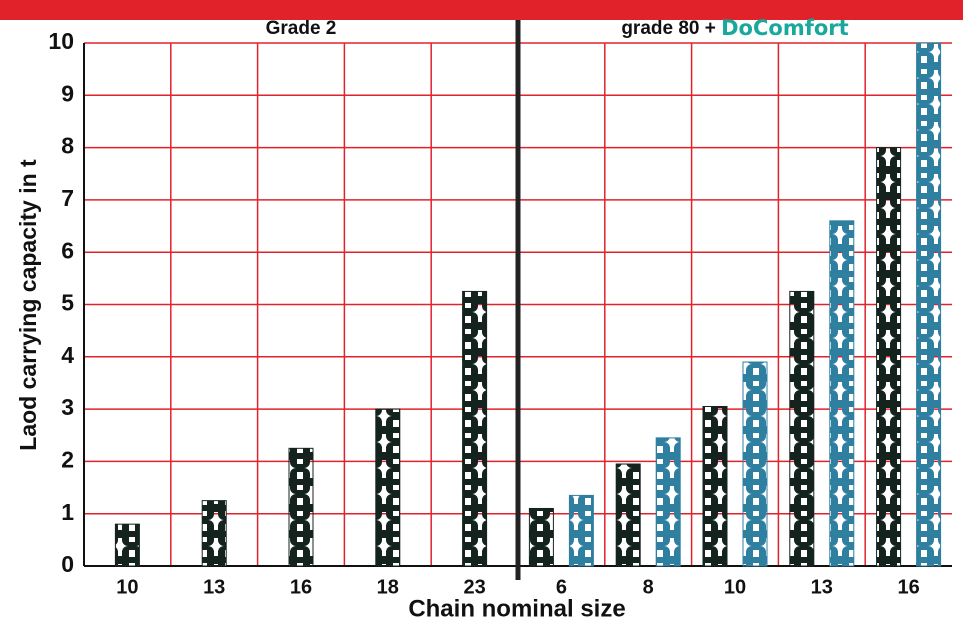 This screenshot has height=626, width=963. I want to click on x-tick-label: 8, so click(648, 587).